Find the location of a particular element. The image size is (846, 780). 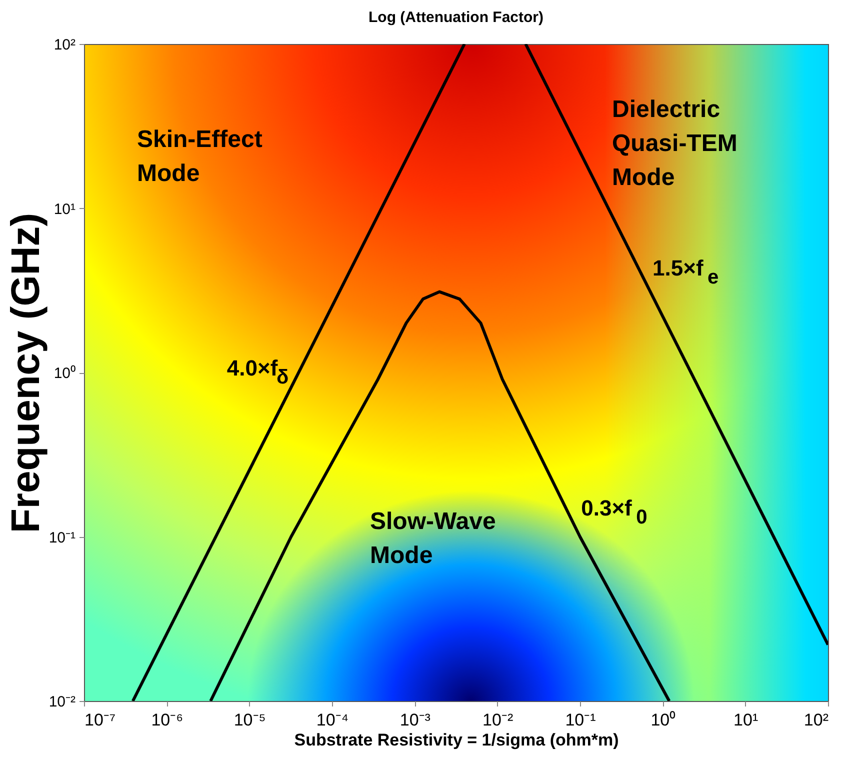

y-tick-label: 10⁻¹ is located at coordinates (62, 537).